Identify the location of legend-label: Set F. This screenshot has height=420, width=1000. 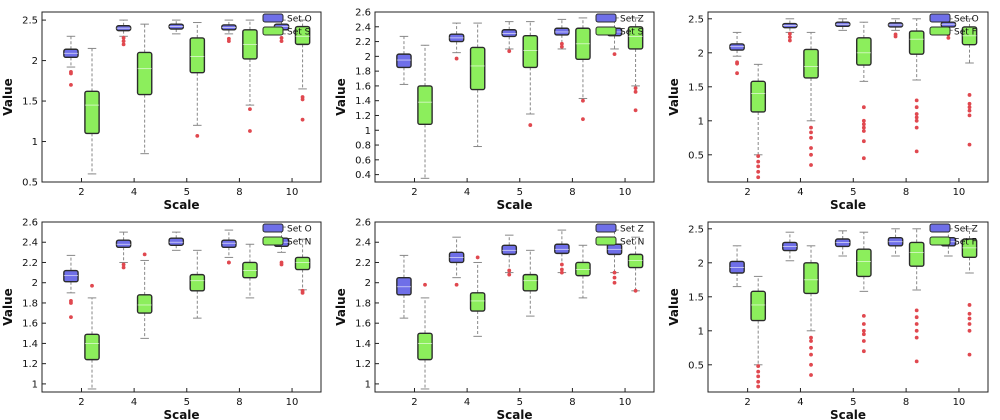
(965, 33).